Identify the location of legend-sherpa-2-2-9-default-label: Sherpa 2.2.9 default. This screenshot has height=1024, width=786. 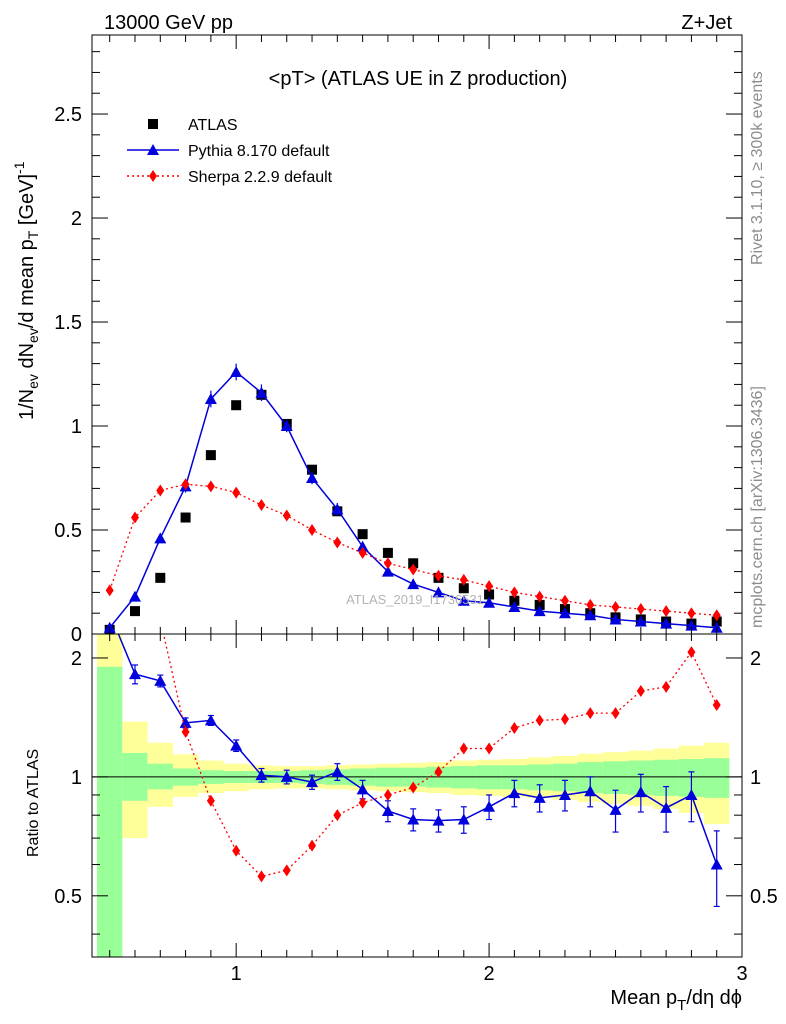
(260, 177).